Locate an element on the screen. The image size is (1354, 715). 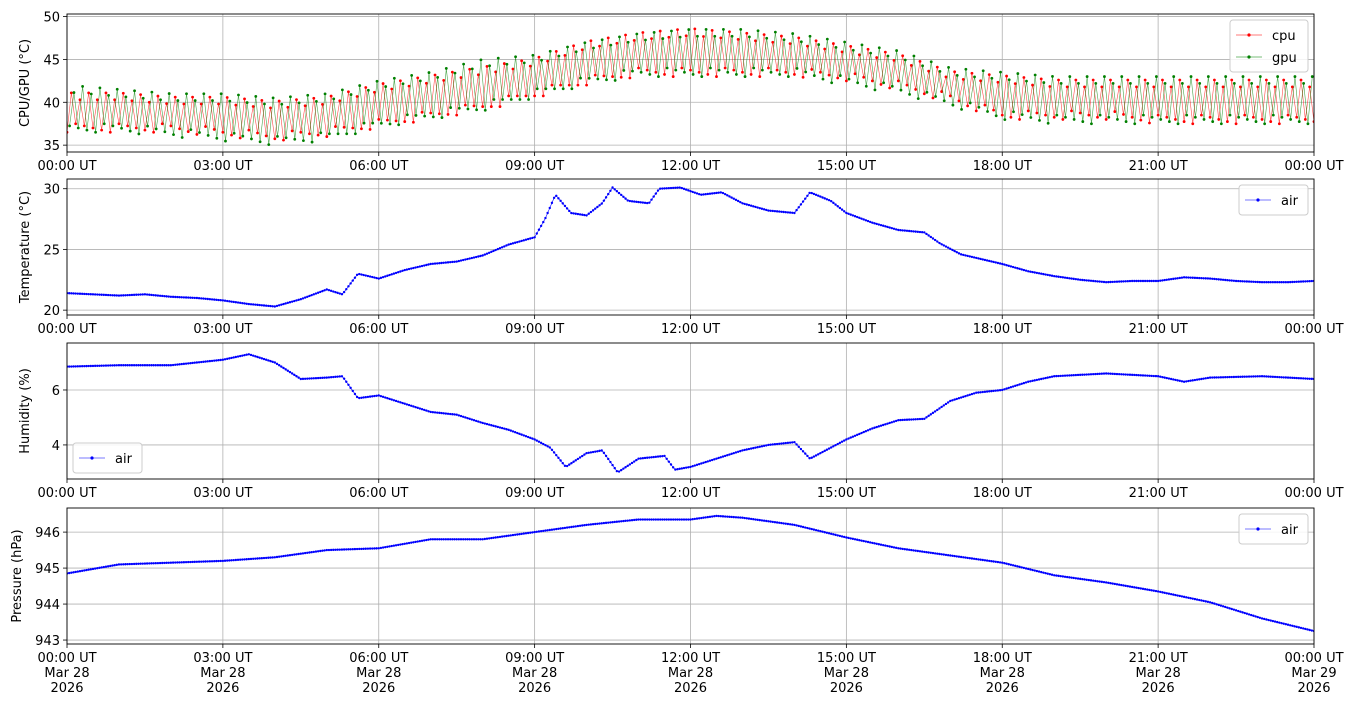
air-legend-marker is located at coordinates (1258, 200).